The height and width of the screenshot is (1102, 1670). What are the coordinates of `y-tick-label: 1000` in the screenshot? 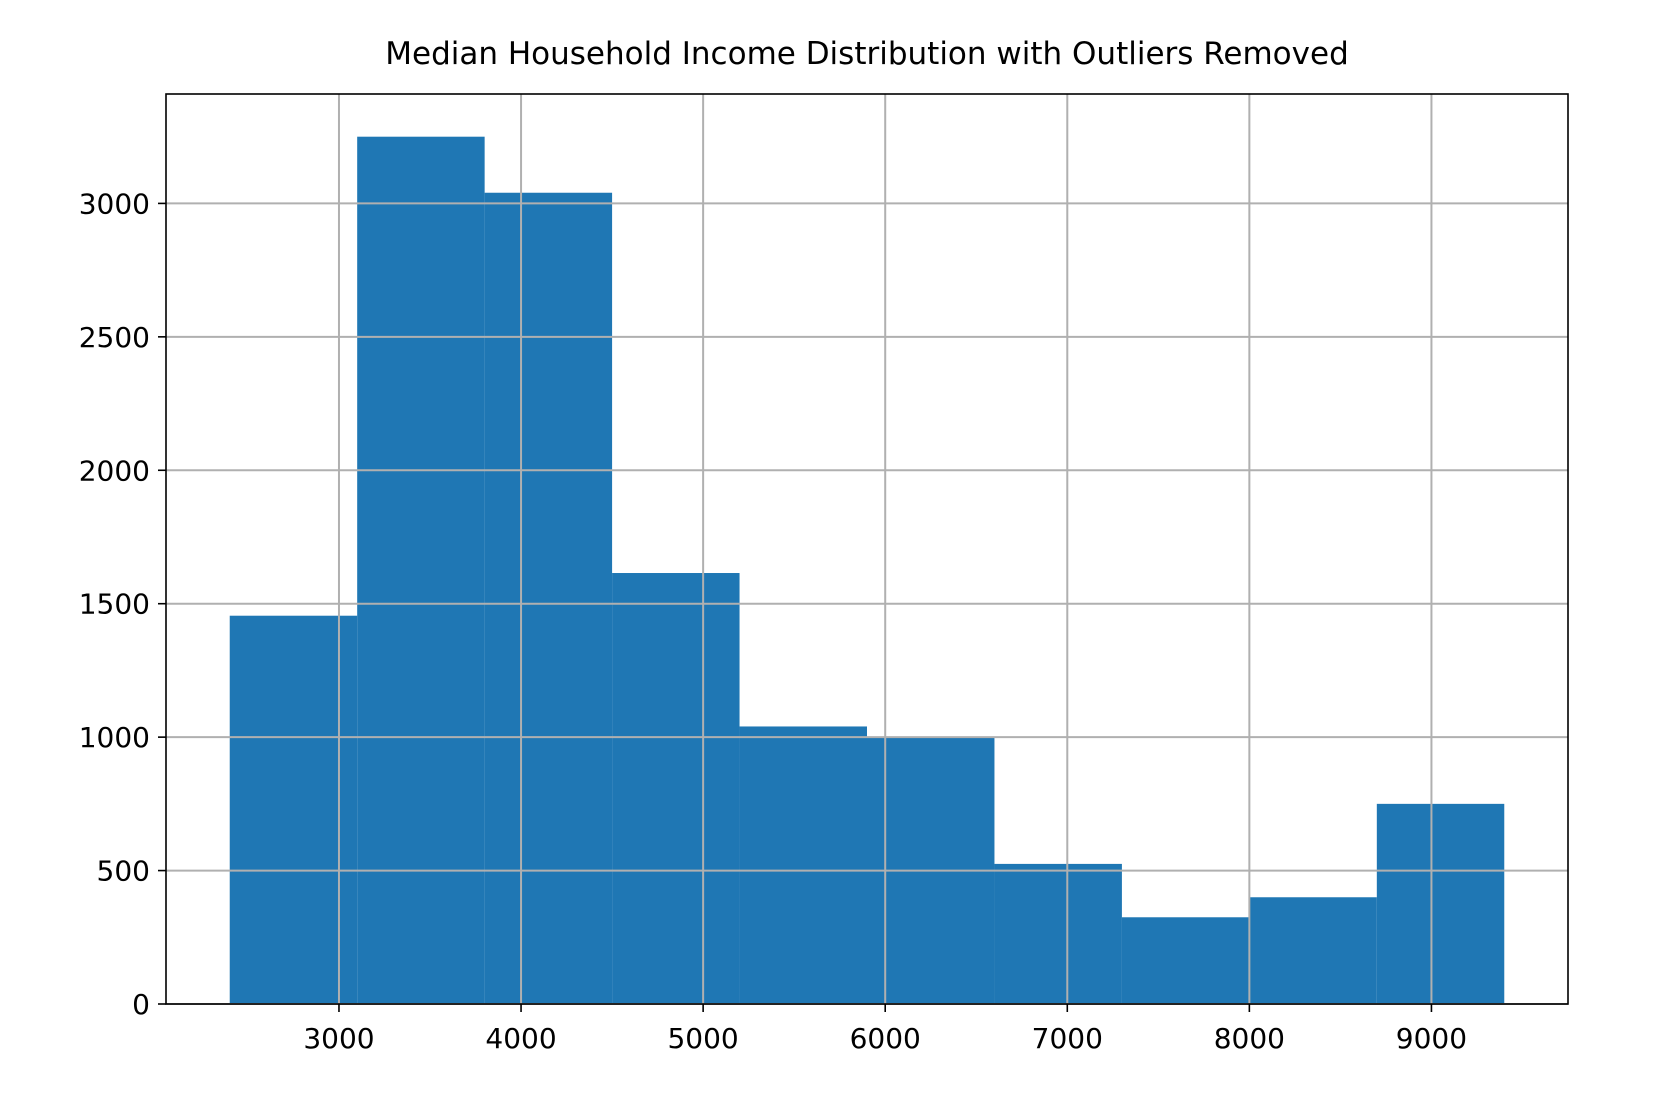 It's located at (114, 737).